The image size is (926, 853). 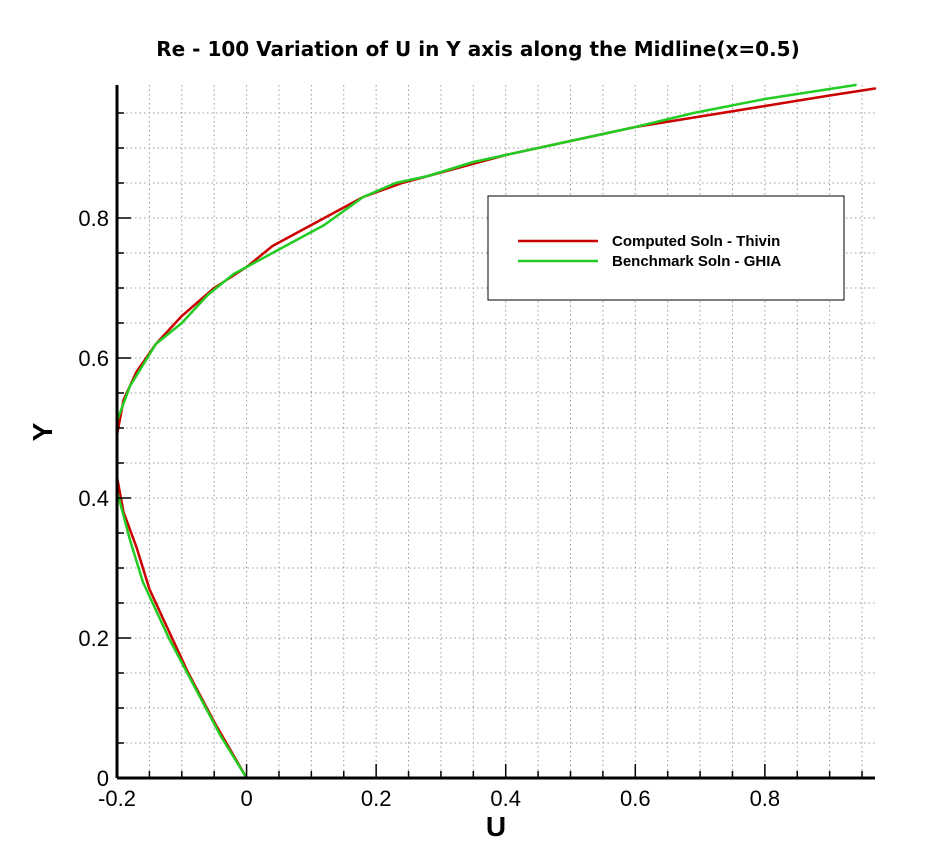 What do you see at coordinates (696, 241) in the screenshot?
I see `legend-label-computed: Computed Soln - Thivin` at bounding box center [696, 241].